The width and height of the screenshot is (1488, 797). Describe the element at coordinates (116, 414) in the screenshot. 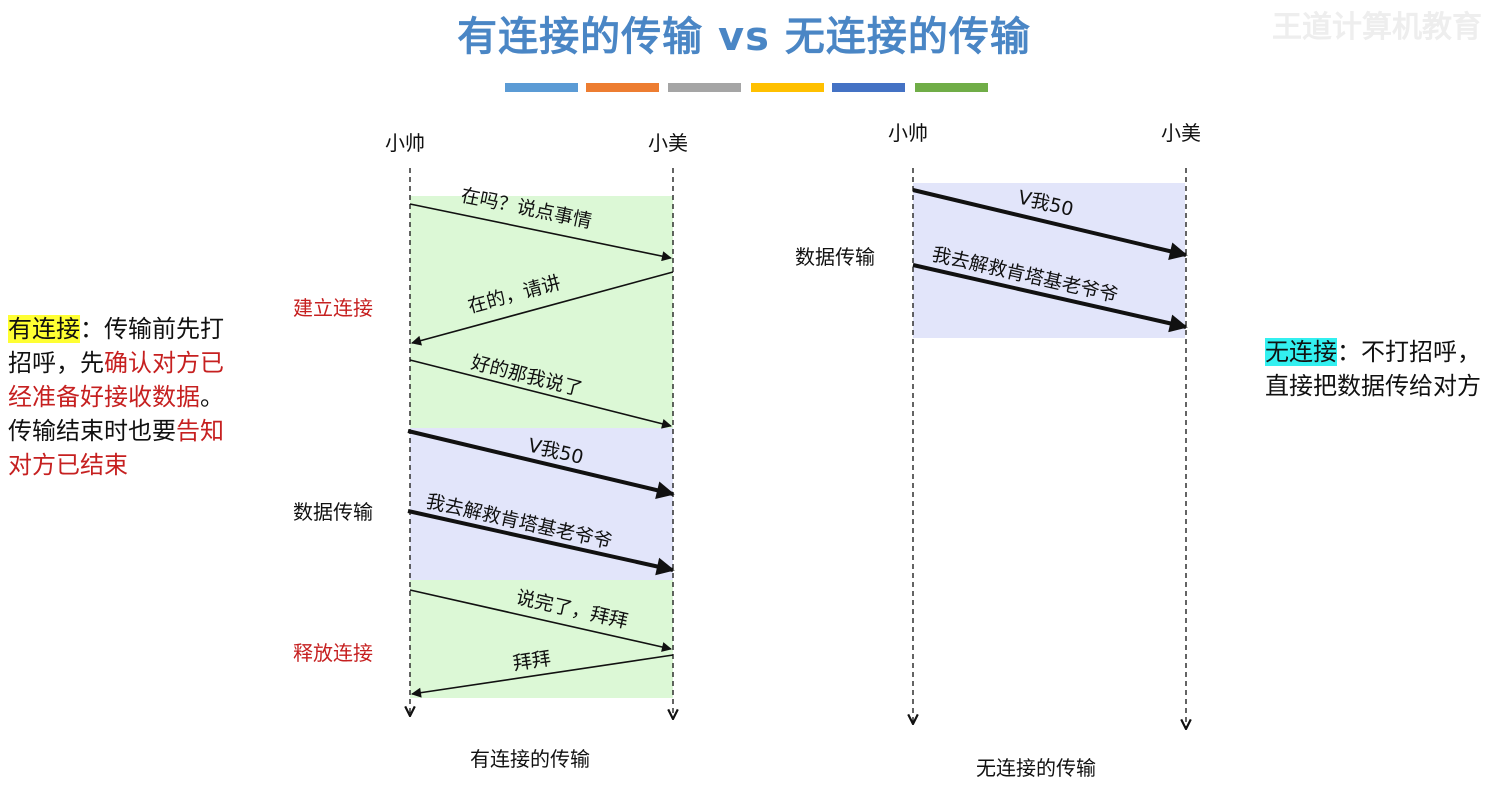

I see `note-text: 。传输结束时也要` at that location.